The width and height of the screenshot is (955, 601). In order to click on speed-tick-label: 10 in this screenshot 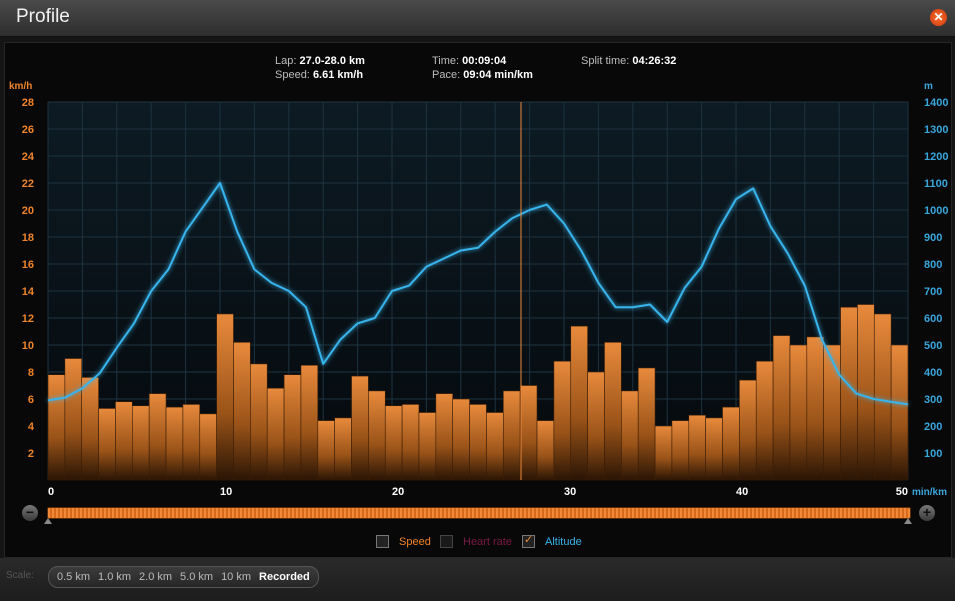, I will do `click(28, 346)`.